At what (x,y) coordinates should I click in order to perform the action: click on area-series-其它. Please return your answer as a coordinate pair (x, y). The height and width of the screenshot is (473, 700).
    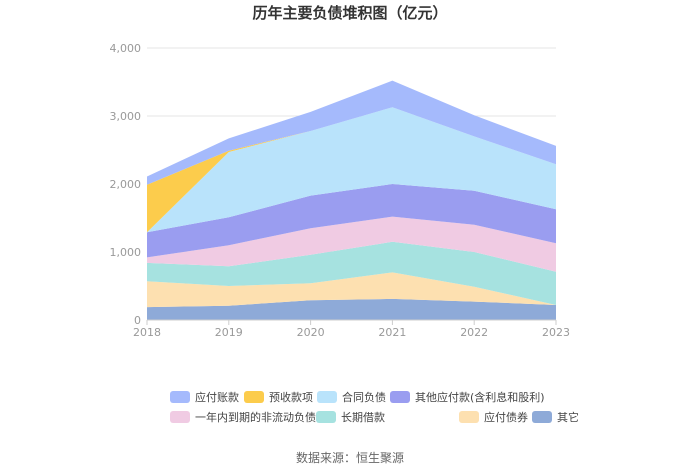
    Looking at the image, I should click on (351, 309).